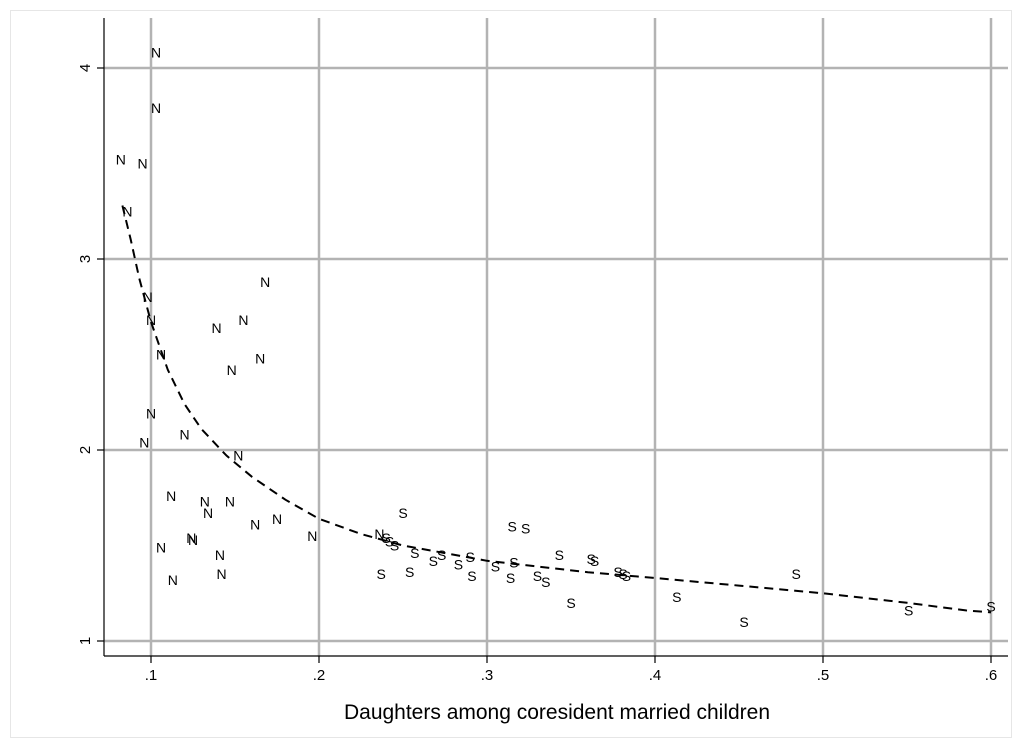 The height and width of the screenshot is (747, 1021). Describe the element at coordinates (655, 675) in the screenshot. I see `x-tick-label: .4` at that location.